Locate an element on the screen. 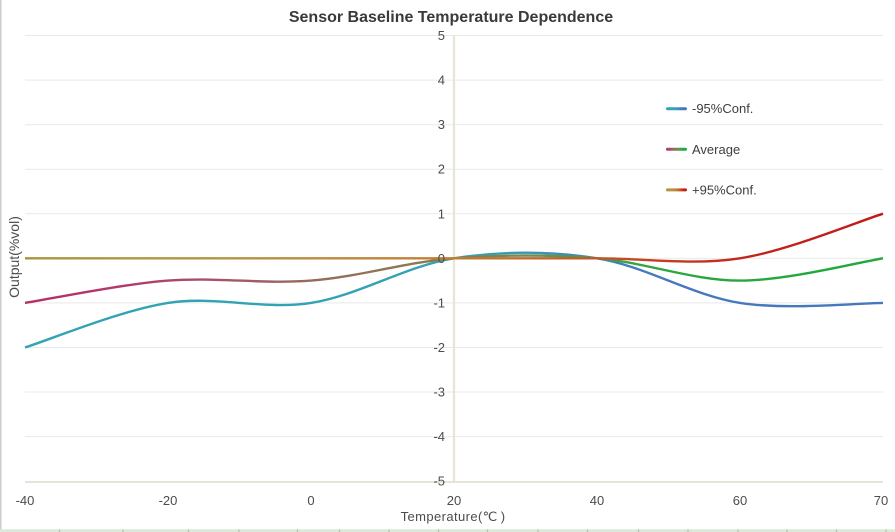  svg-text: 20 is located at coordinates (454, 500).